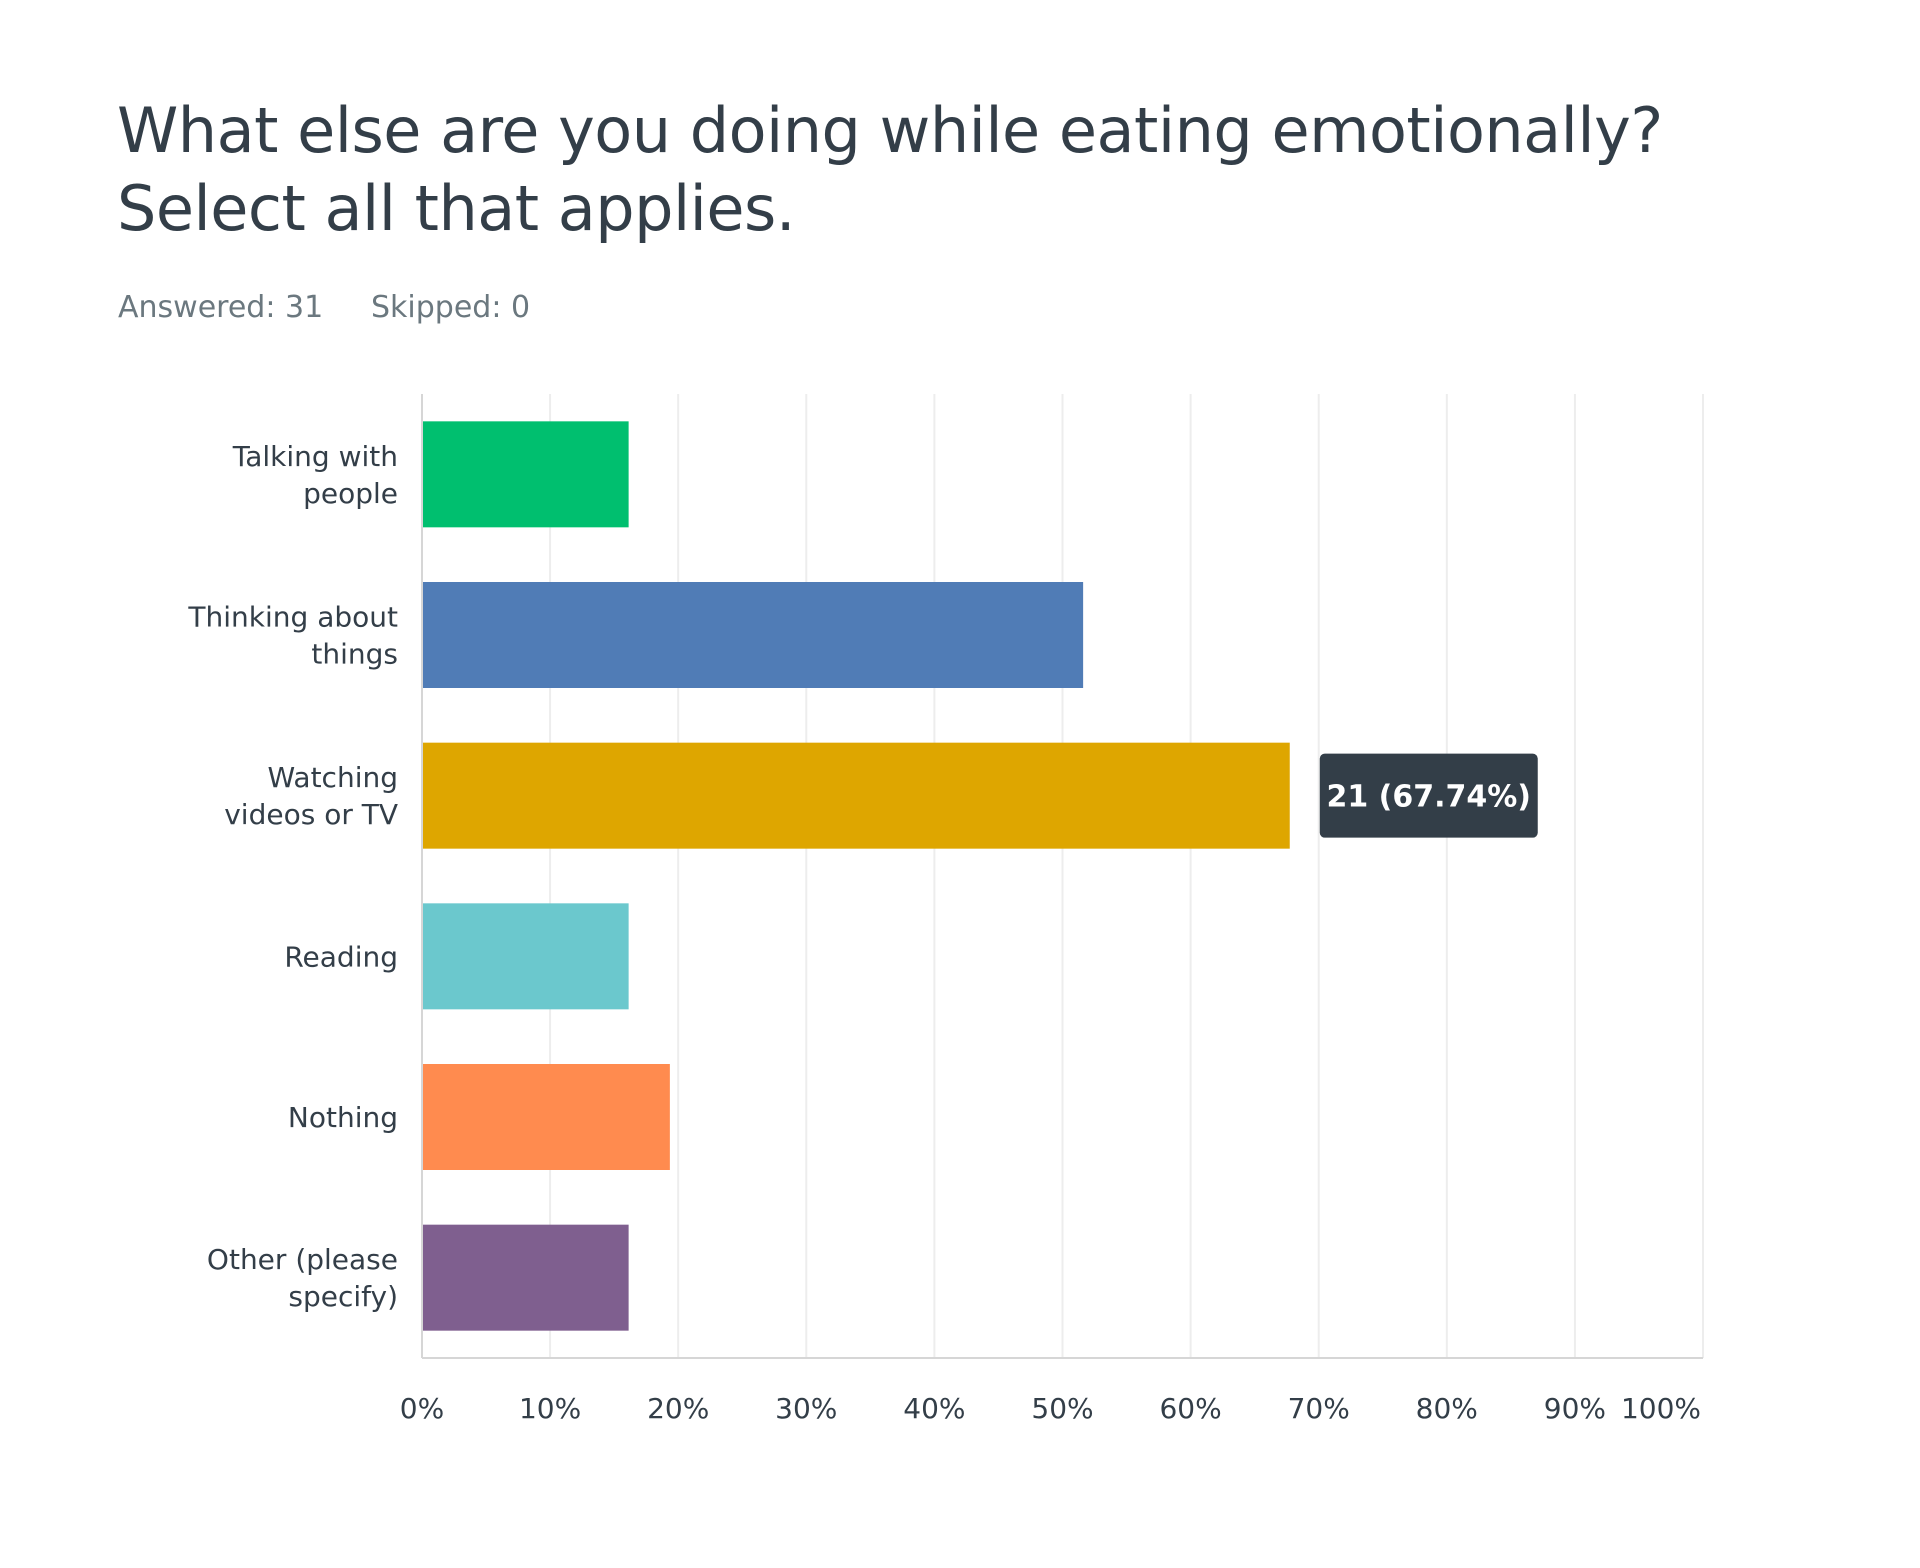  I want to click on x-tick-label: 10%, so click(550, 1408).